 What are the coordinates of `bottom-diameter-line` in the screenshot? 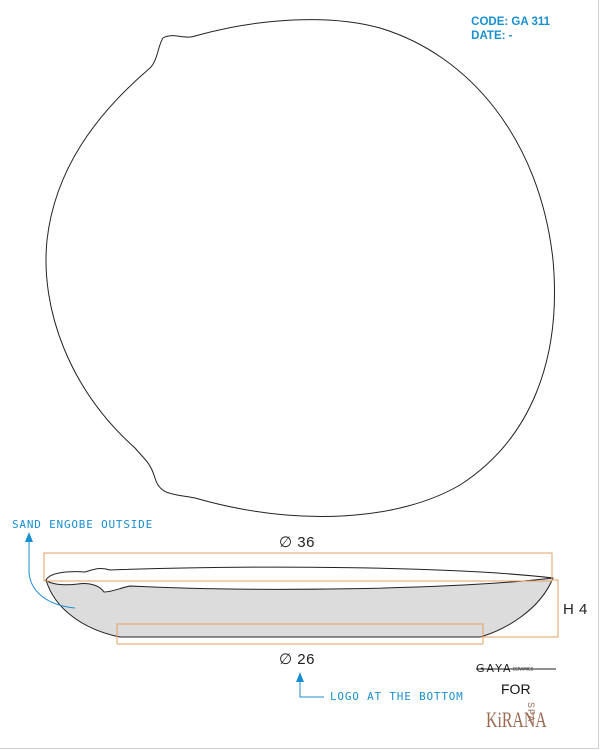 It's located at (300, 634).